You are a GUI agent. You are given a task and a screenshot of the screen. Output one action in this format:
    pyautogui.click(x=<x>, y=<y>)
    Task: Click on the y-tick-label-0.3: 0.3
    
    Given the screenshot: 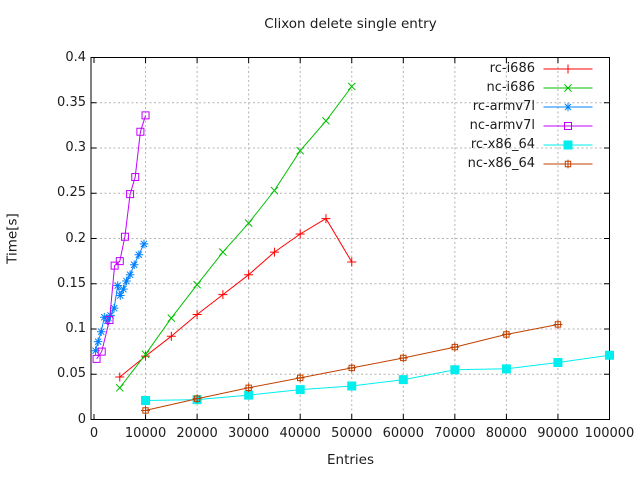 What is the action you would take?
    pyautogui.click(x=75, y=147)
    